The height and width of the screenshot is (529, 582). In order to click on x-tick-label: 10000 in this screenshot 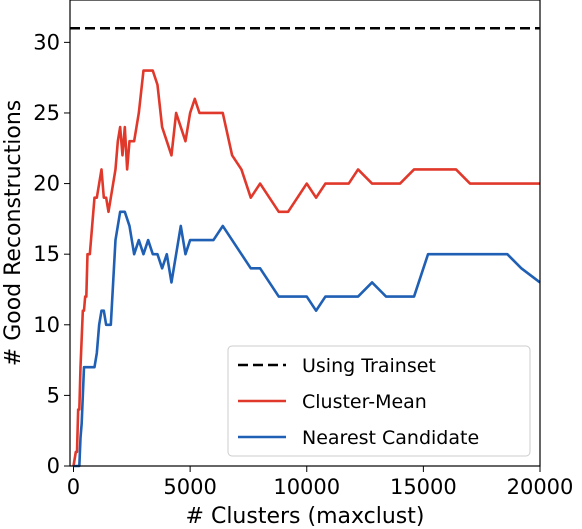, I will do `click(306, 487)`.